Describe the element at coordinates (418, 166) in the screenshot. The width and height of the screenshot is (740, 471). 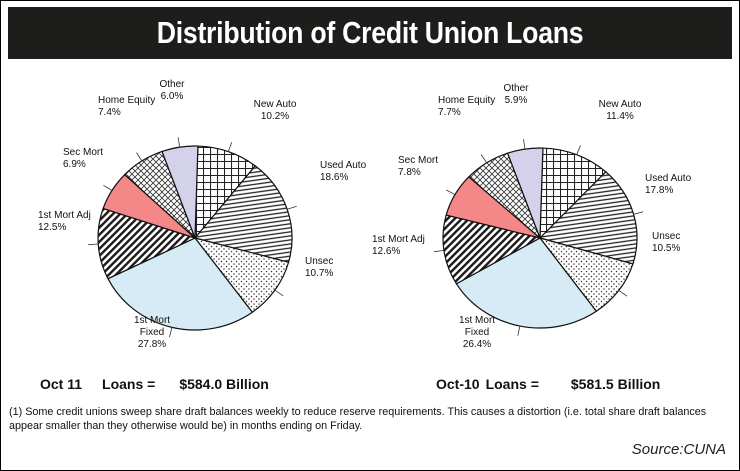
I see `slice-label-sec-mort: Sec Mort 7.8%` at that location.